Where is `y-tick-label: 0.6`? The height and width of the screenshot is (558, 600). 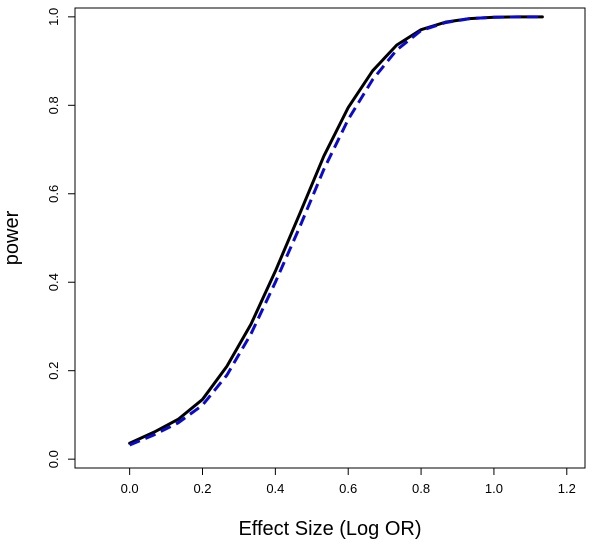
y-tick-label: 0.6 is located at coordinates (53, 194).